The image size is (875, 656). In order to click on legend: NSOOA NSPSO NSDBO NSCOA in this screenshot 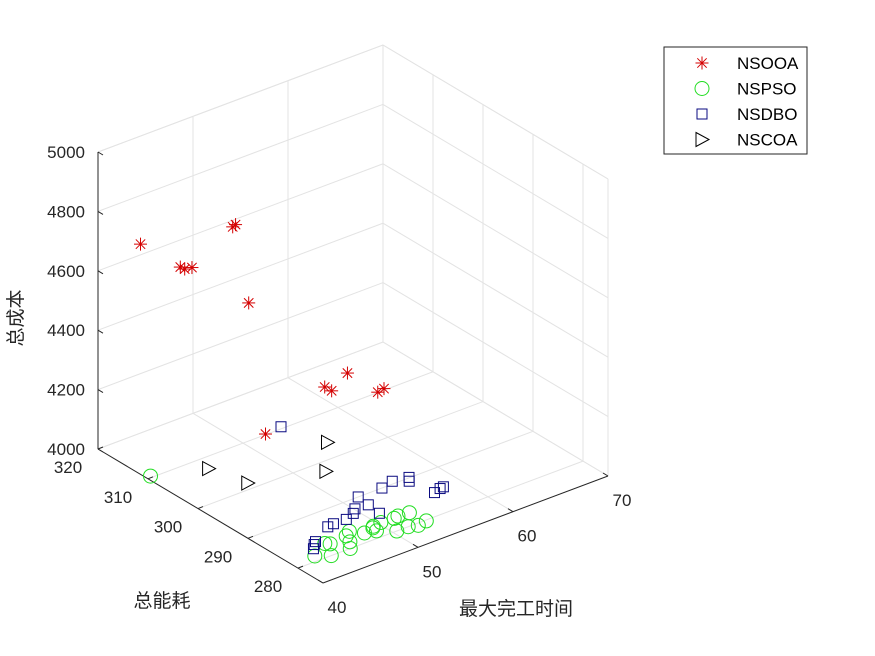, I will do `click(735, 100)`.